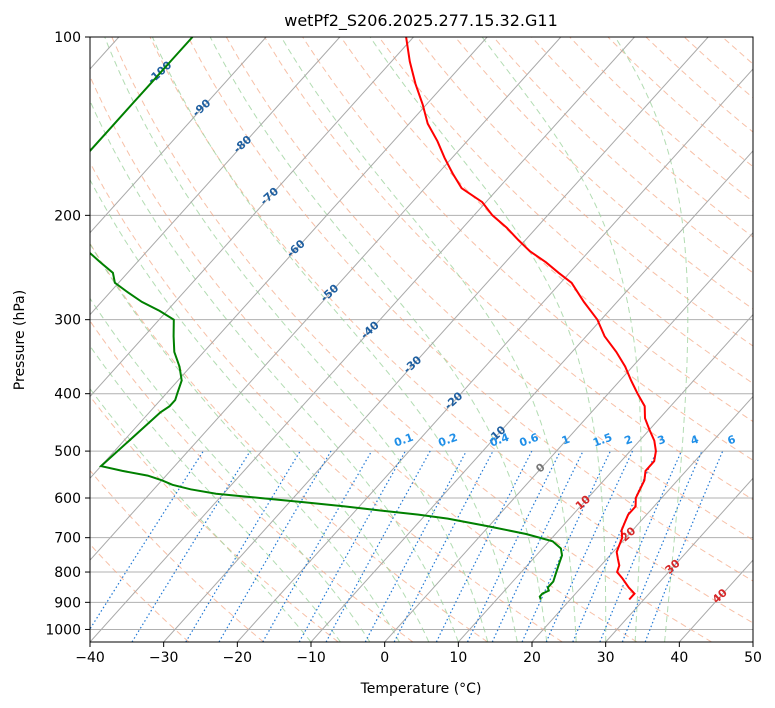 This screenshot has width=775, height=708. I want to click on mixing-ratio-label: 3, so click(662, 440).